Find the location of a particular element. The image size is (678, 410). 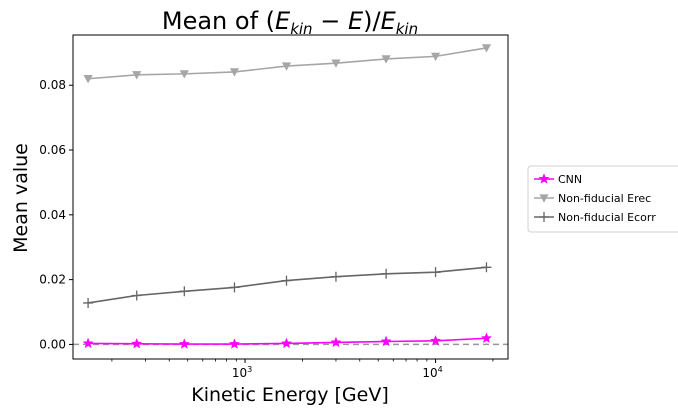

legend-box is located at coordinates (602, 199).